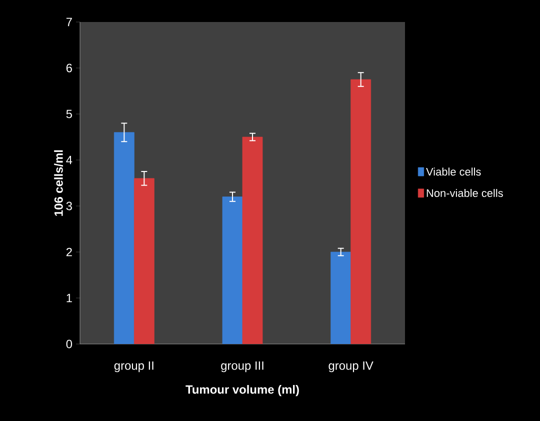 The width and height of the screenshot is (540, 421). Describe the element at coordinates (69, 252) in the screenshot. I see `y-tick-label: 2` at that location.